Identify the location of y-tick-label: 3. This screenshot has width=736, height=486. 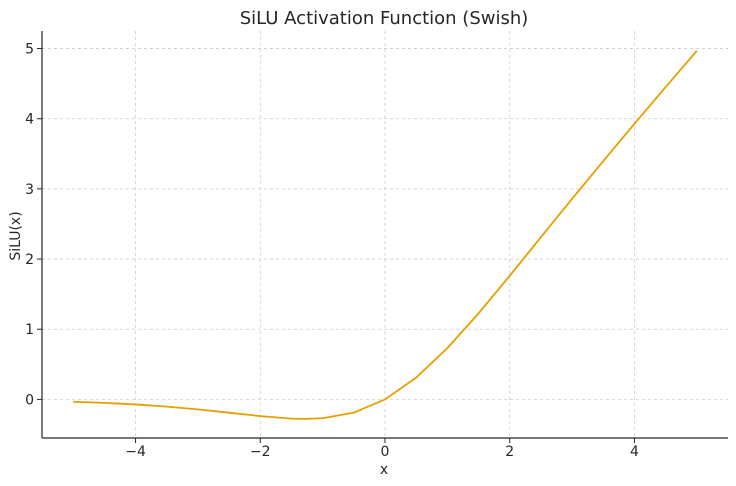
(29, 190).